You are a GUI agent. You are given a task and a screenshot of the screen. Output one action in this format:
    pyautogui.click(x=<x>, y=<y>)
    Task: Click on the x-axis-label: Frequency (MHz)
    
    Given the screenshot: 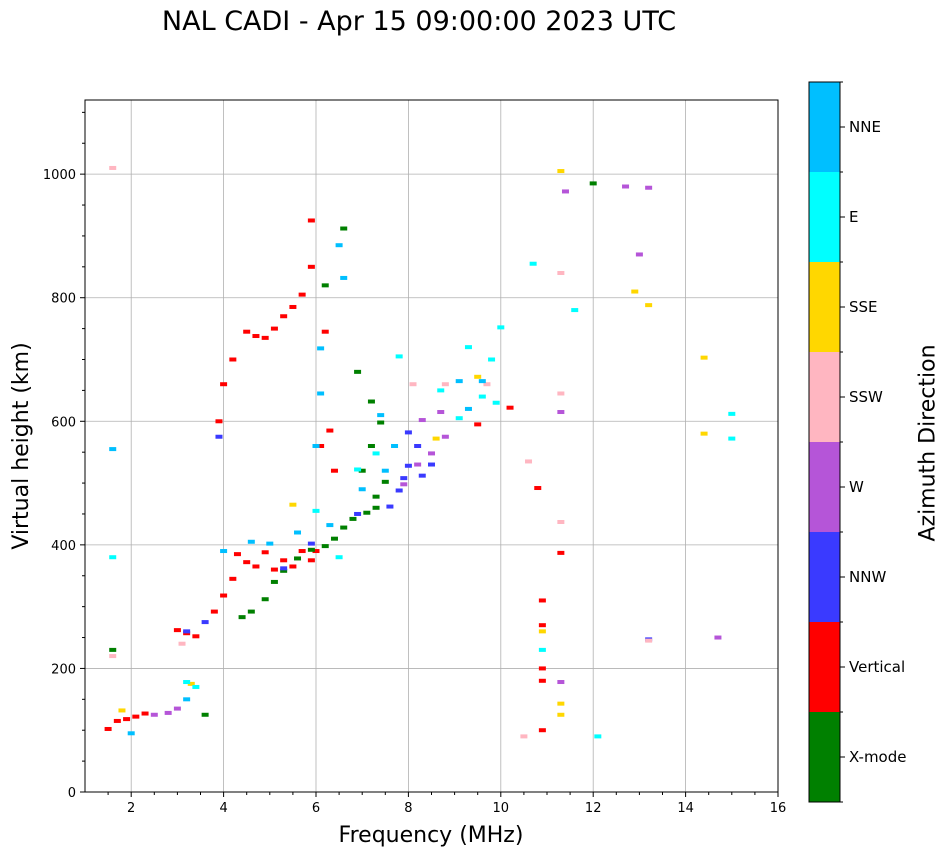 What is the action you would take?
    pyautogui.click(x=431, y=835)
    